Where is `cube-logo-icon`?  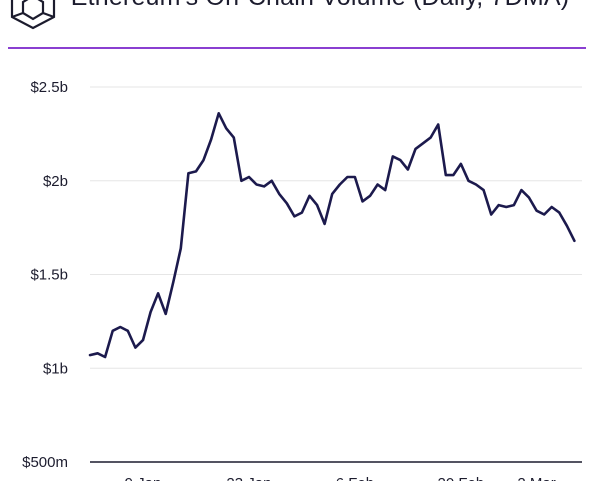 cube-logo-icon is located at coordinates (33, 15).